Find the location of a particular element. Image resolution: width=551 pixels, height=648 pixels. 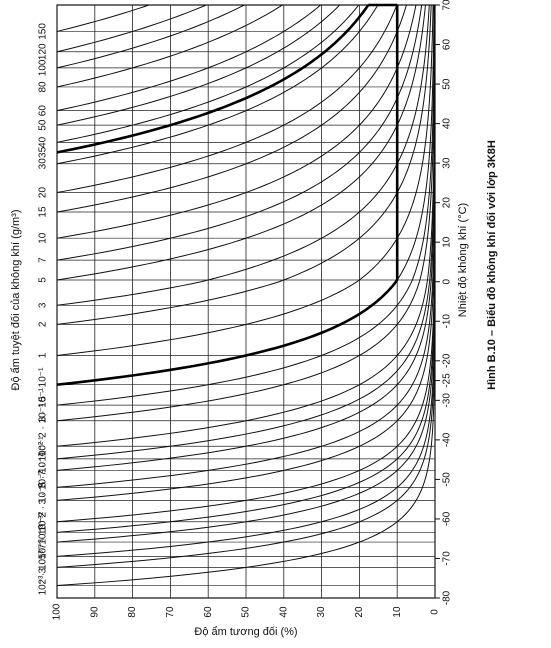

y2-tick-label: -40 is located at coordinates (447, 439).